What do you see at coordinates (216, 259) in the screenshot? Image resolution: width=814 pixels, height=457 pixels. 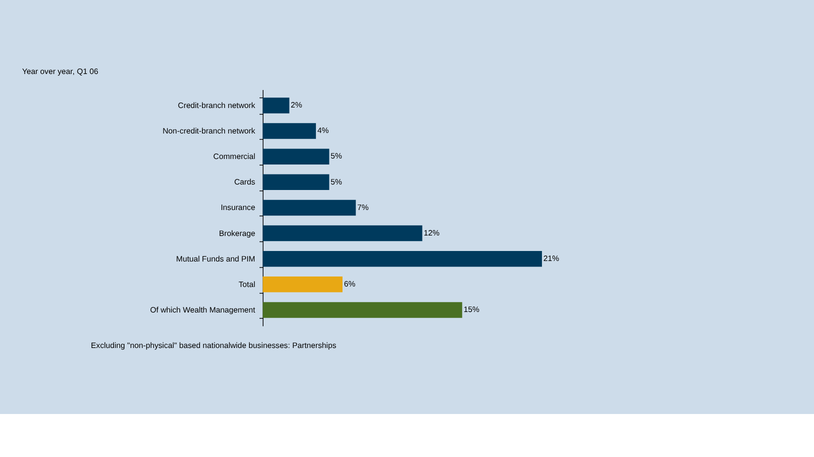 I see `y-tick-label: Mutual Funds and PIM` at bounding box center [216, 259].